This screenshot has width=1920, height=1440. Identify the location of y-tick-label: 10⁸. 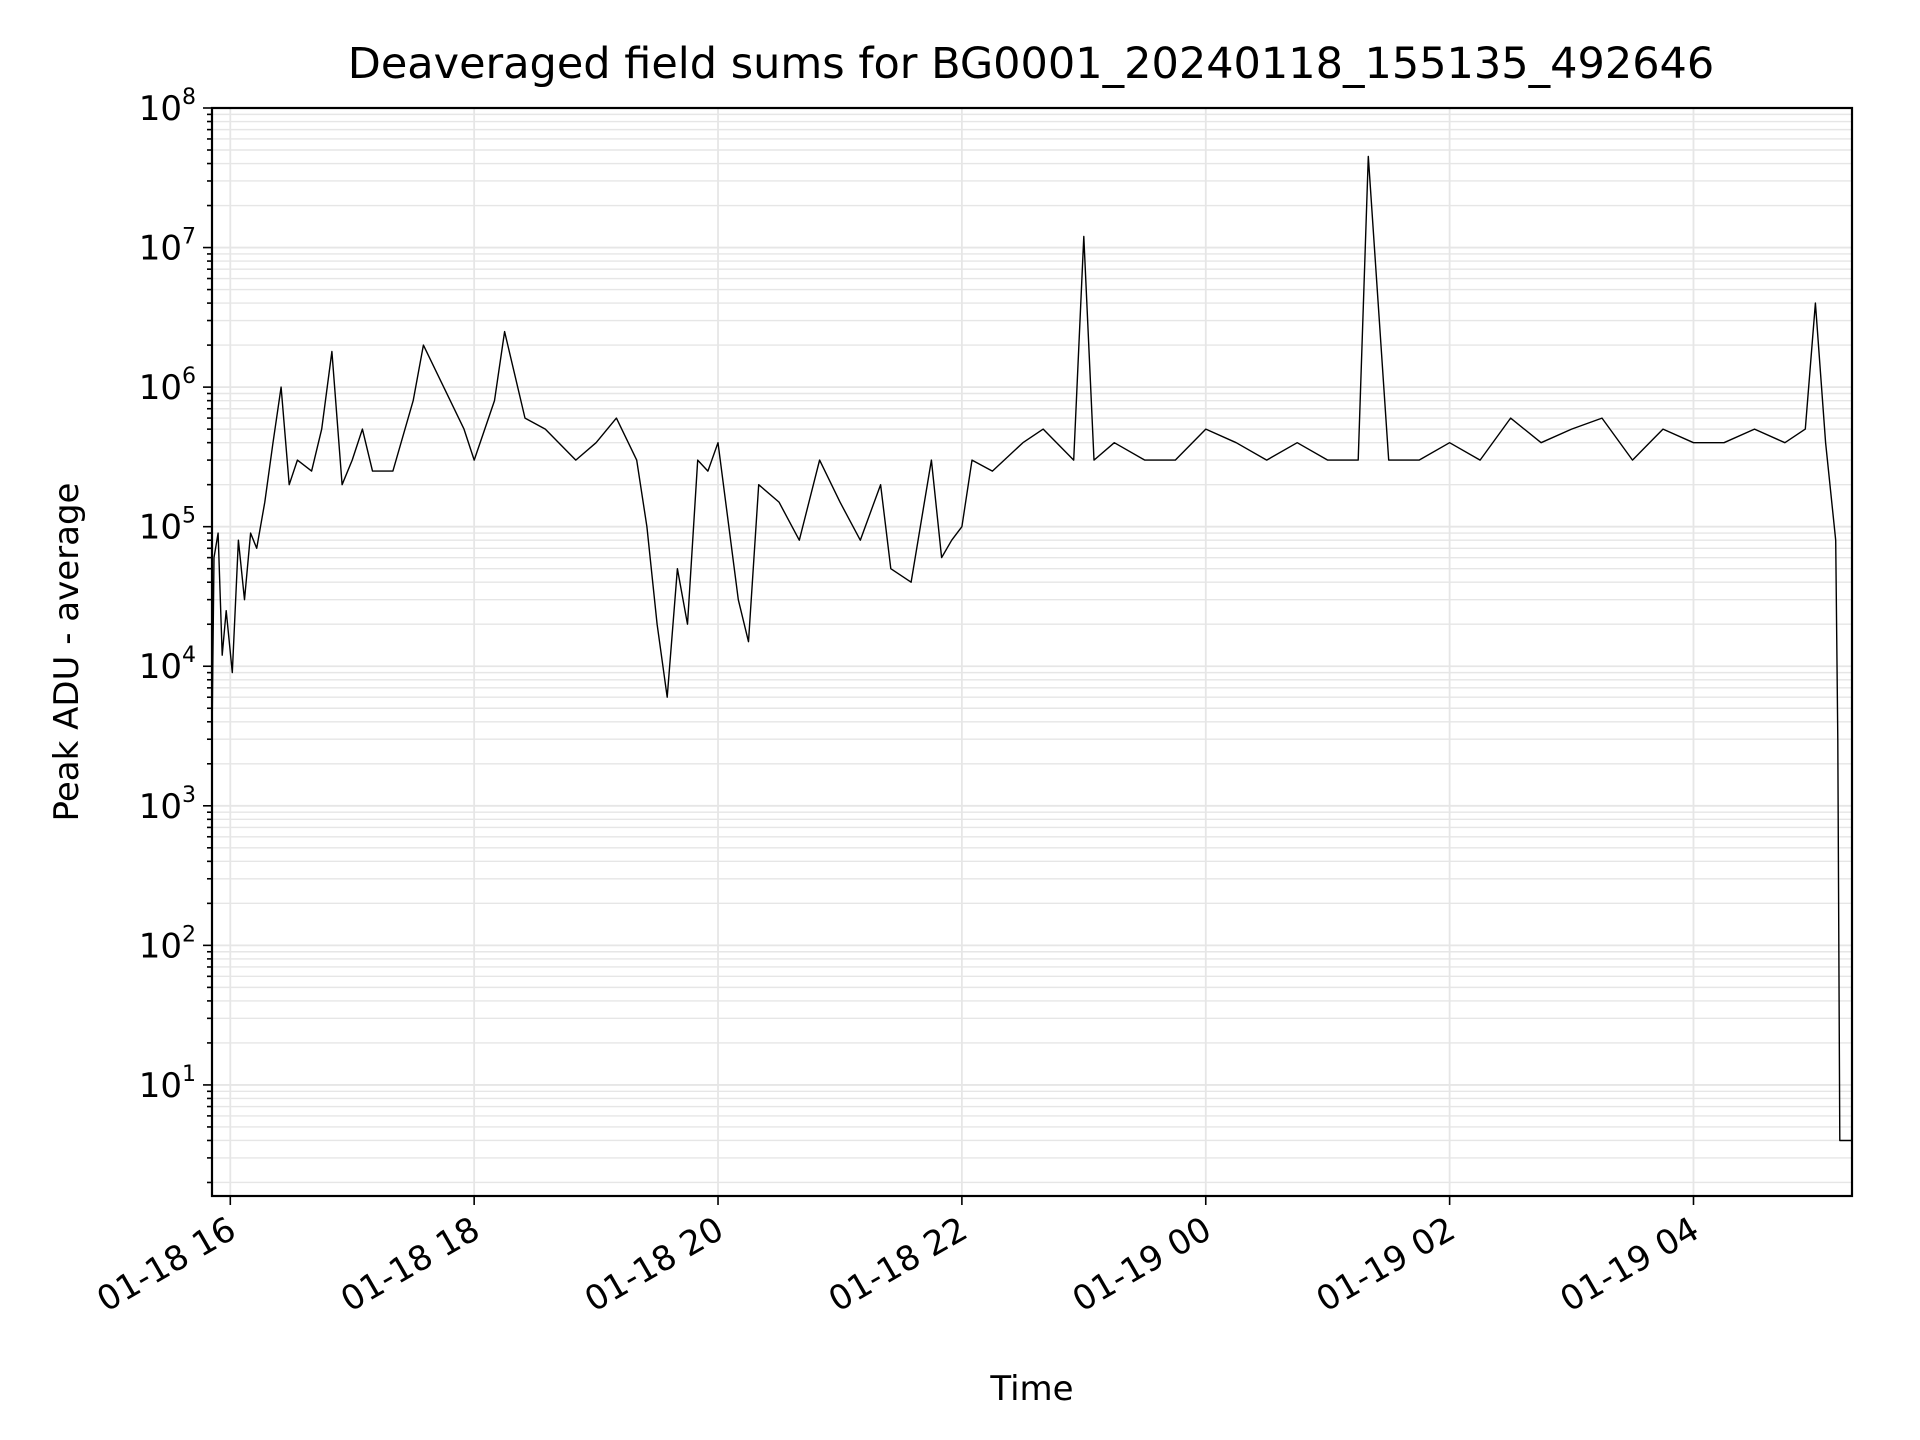
(167, 107).